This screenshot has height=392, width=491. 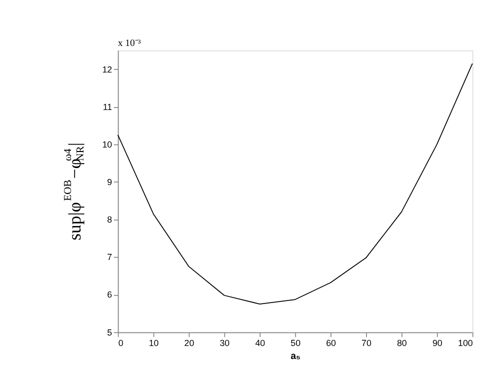 I want to click on y-tick-label: 10, so click(x=107, y=144).